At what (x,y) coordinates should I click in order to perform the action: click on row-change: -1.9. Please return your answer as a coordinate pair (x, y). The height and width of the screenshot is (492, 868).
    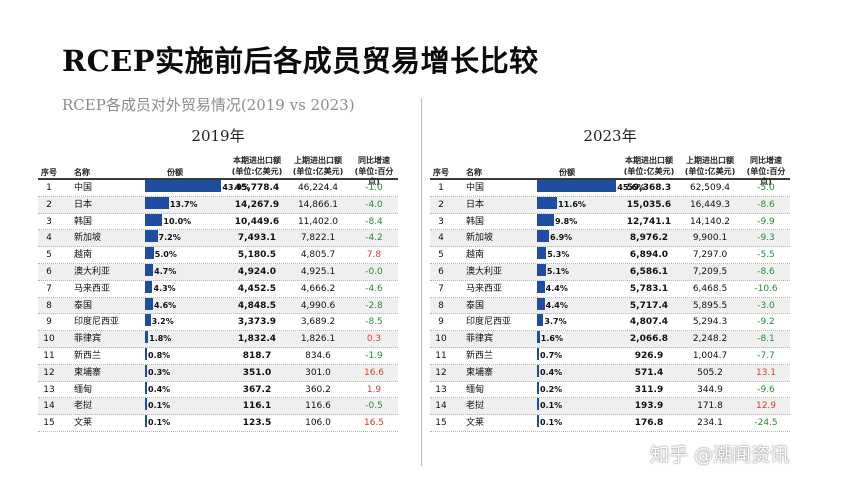
    Looking at the image, I should click on (374, 355).